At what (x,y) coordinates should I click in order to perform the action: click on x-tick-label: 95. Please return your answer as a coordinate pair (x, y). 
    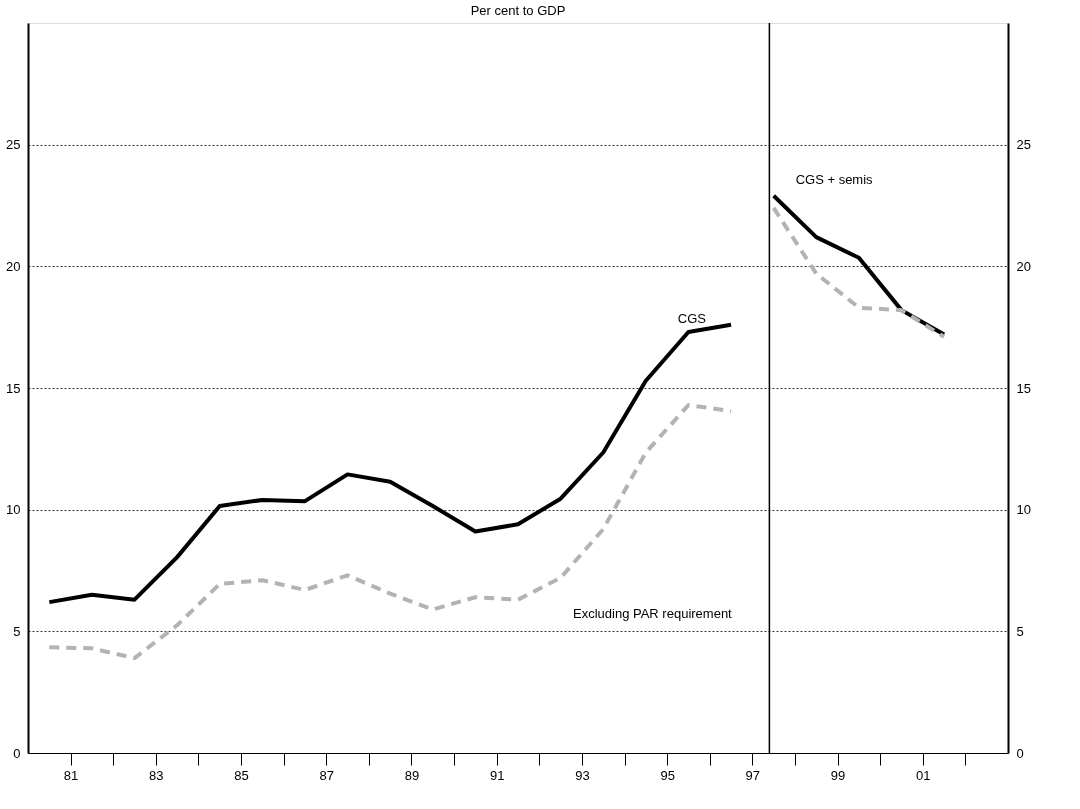
    Looking at the image, I should click on (667, 775).